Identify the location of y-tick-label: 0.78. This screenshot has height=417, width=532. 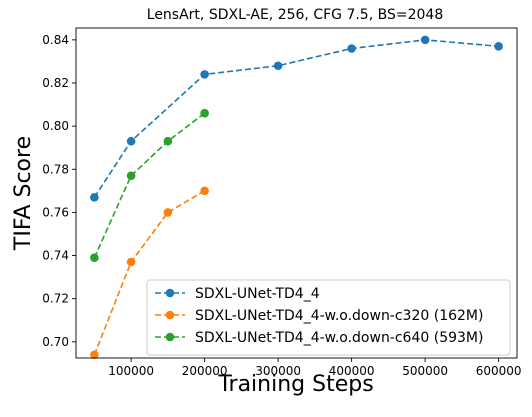
(55, 169).